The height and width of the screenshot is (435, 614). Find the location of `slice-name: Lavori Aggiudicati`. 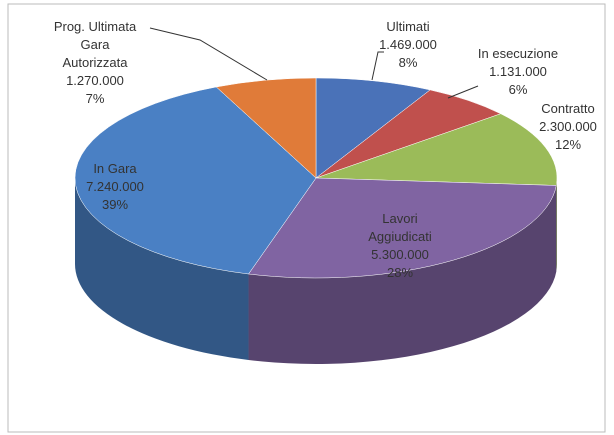

slice-name: Lavori Aggiudicati is located at coordinates (400, 227).